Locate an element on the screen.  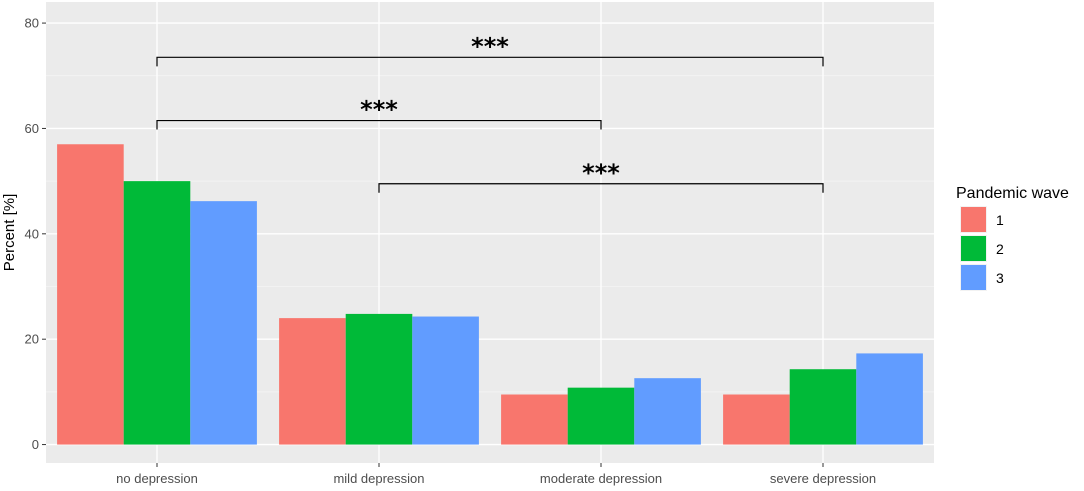
y-axis: 0 20 40 60 80 is located at coordinates (35, 234).